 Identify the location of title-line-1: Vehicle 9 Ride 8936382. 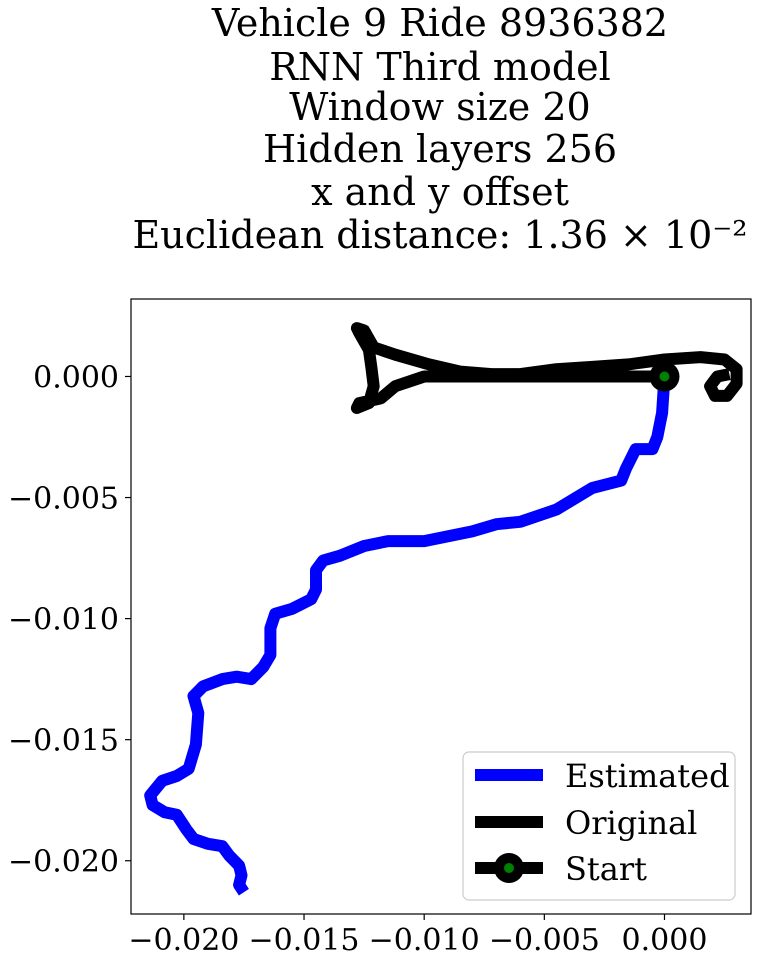
(439, 23).